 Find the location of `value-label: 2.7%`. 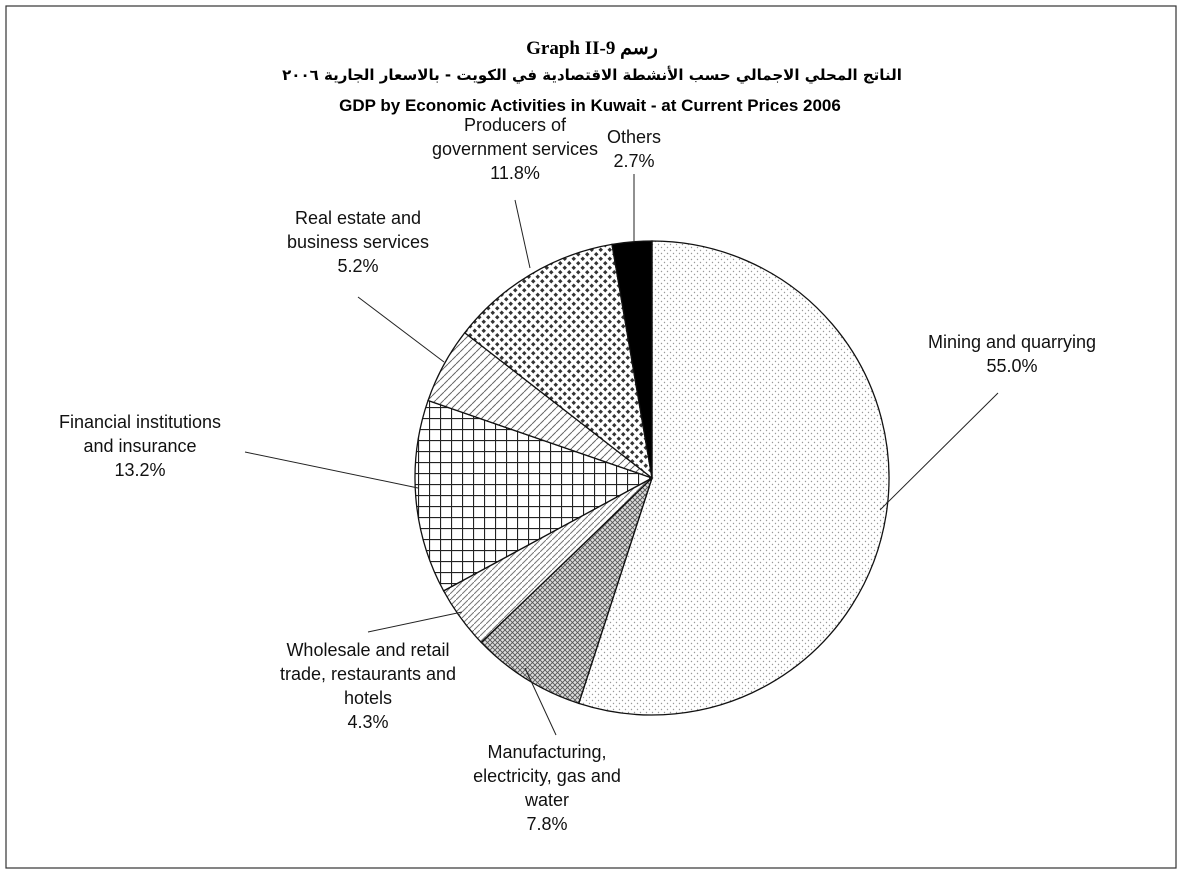

value-label: 2.7% is located at coordinates (634, 161).